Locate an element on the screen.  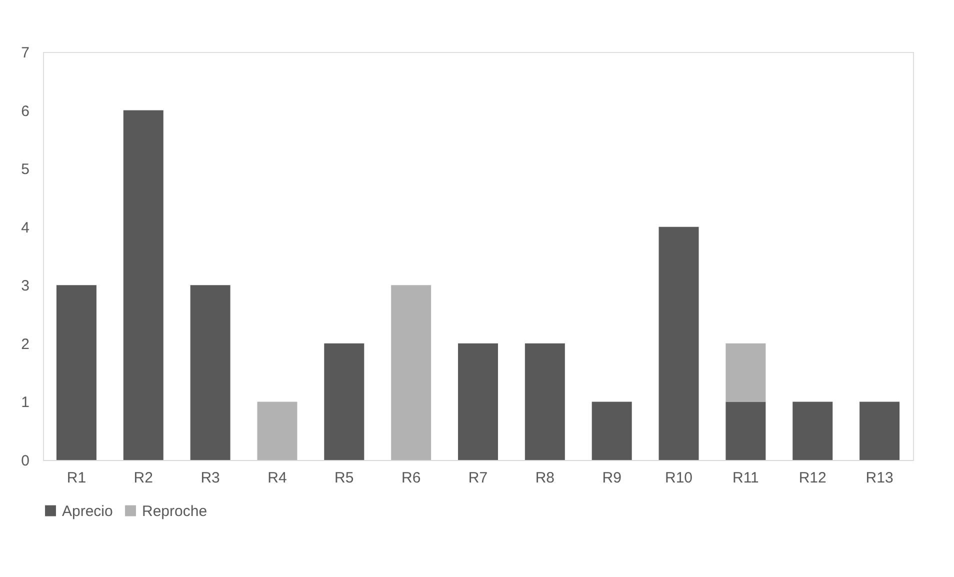
legend-label: Reproche is located at coordinates (175, 511).